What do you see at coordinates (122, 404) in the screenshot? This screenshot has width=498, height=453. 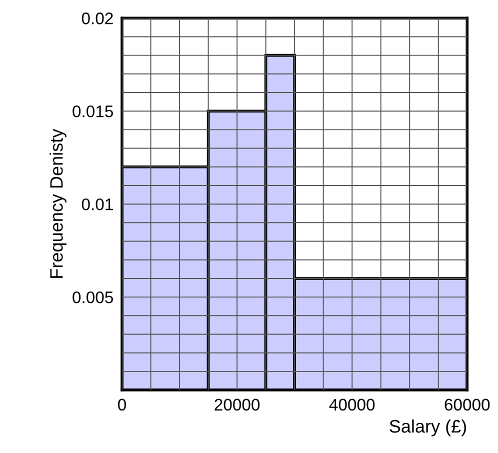 I see `x-tick-label: 0` at bounding box center [122, 404].